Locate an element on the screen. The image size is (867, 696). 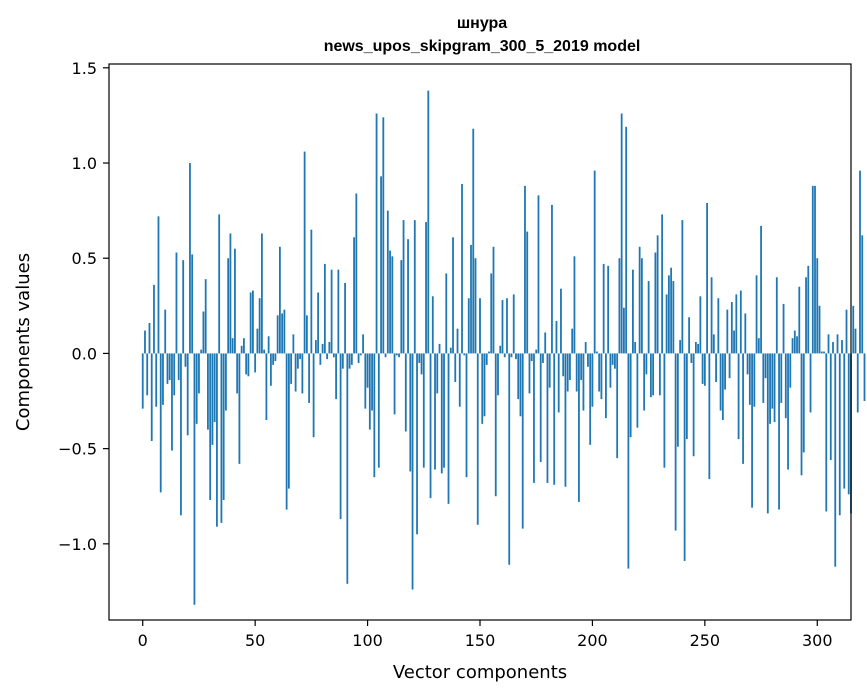
x-axis-label: Vector components is located at coordinates (480, 672).